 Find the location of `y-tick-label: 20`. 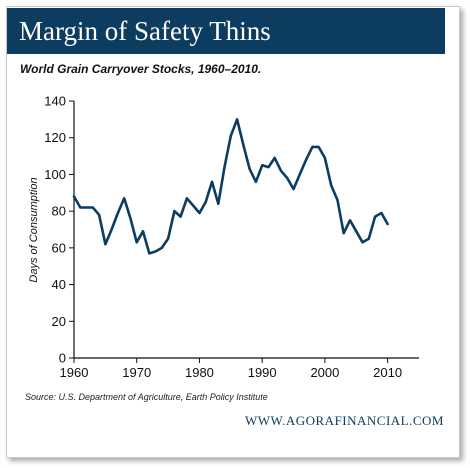

y-tick-label: 20 is located at coordinates (59, 321).